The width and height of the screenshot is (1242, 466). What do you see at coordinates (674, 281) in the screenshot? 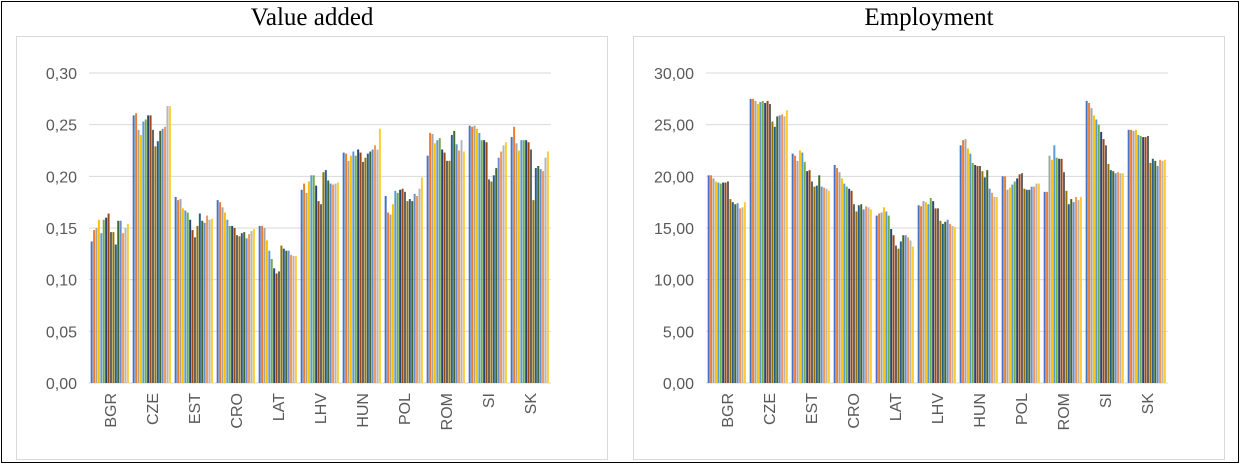
I see `y-tick-label: 10,00` at bounding box center [674, 281].